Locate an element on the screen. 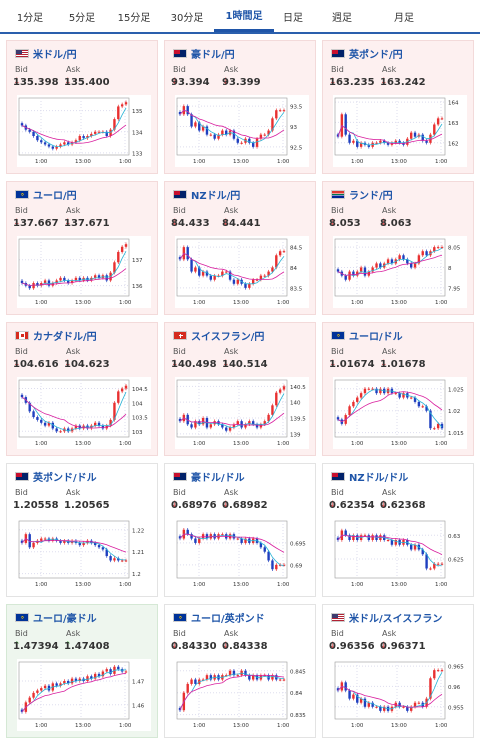  pair-title: ユーロ/豪ドル is located at coordinates (56, 617).